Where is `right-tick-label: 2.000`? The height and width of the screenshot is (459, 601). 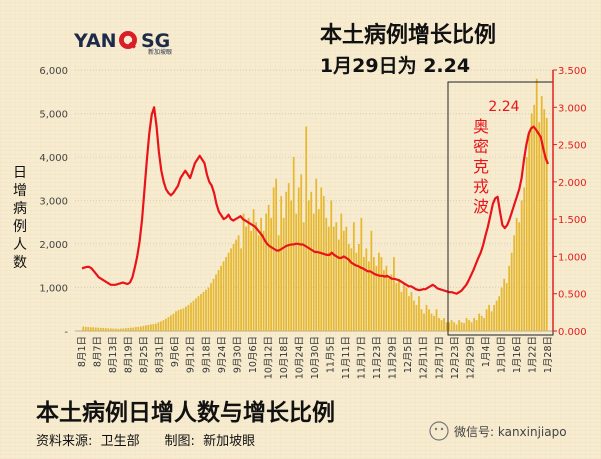
right-tick-label: 2.000 is located at coordinates (572, 183).